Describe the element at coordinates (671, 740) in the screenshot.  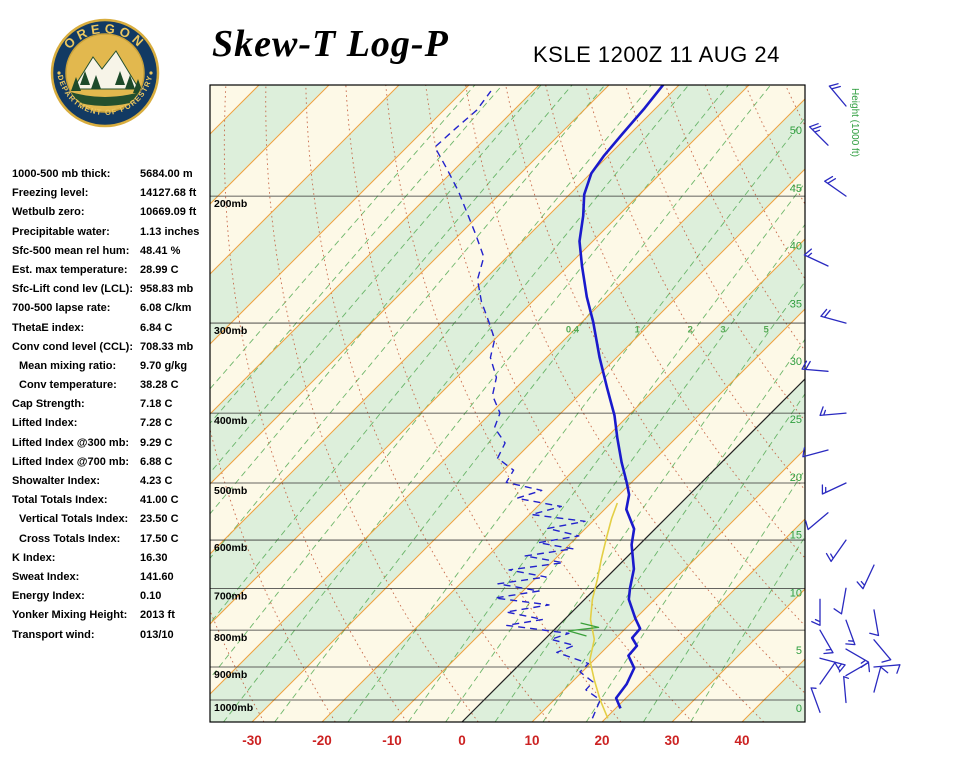
I see `temp-tick-label: 30` at that location.